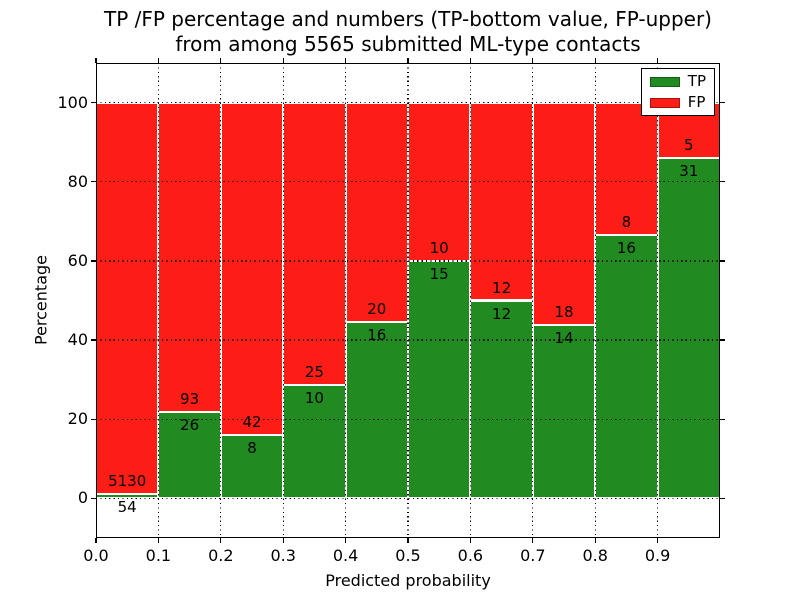  I want to click on tp-count-label: 10, so click(314, 398).